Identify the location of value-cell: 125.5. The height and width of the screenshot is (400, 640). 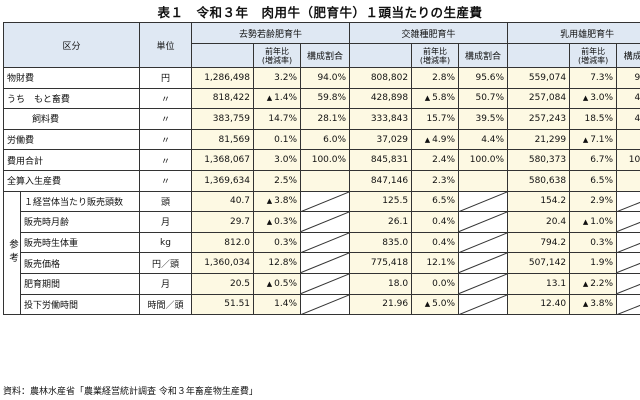
(381, 201).